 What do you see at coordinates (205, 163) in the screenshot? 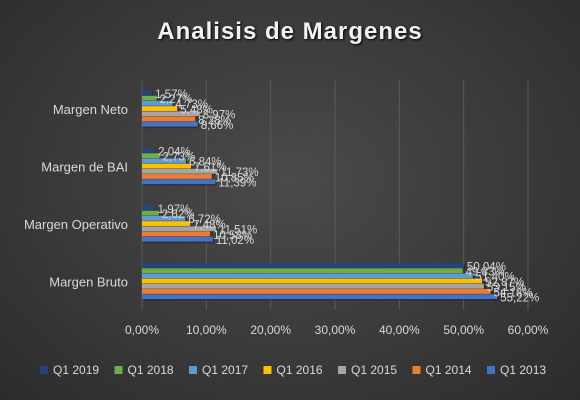
I see `data-label: 6,84%` at bounding box center [205, 163].